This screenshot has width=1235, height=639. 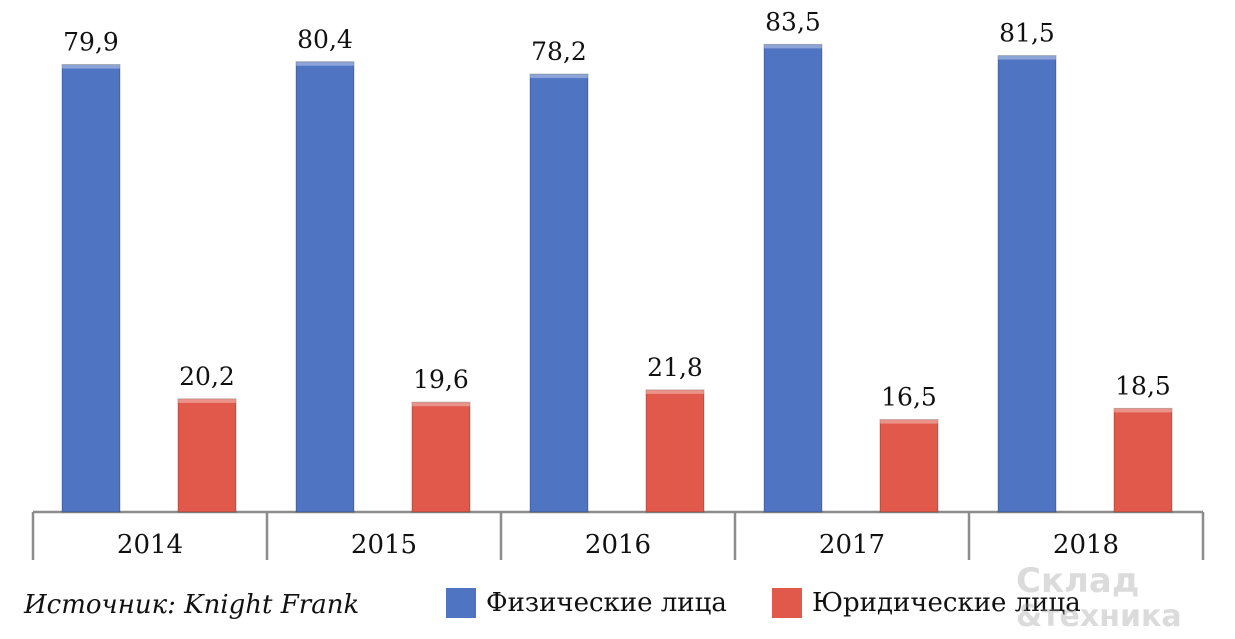 What do you see at coordinates (207, 376) in the screenshot?
I see `data-label: 20,2` at bounding box center [207, 376].